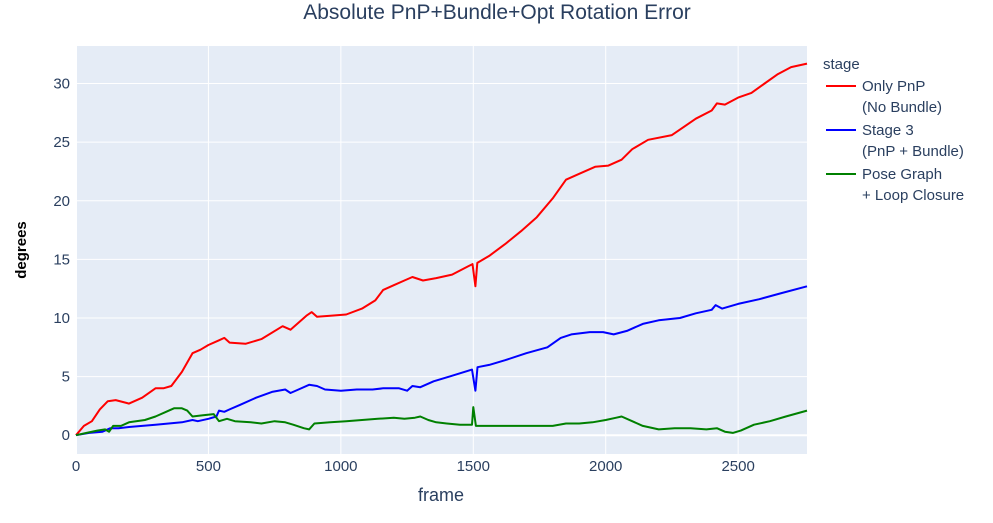 The height and width of the screenshot is (523, 993). What do you see at coordinates (884, 97) in the screenshot?
I see `legend-item-0: Only PnP (No Bundle)` at bounding box center [884, 97].